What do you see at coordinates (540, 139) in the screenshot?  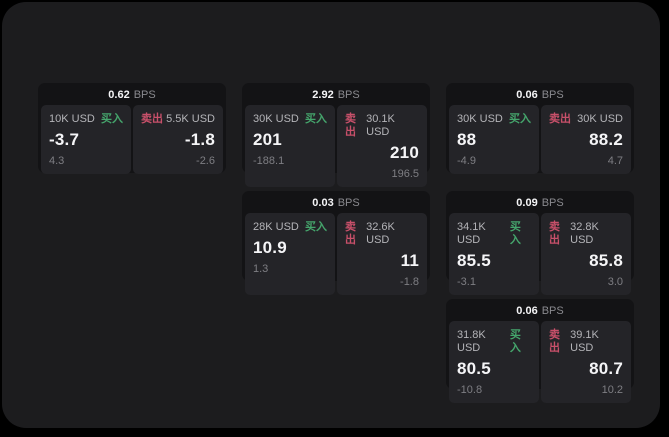 I see `quote-panels: 30K USD 买入 88 -4.9 卖出 30K USD 88.2 4.7` at bounding box center [540, 139].